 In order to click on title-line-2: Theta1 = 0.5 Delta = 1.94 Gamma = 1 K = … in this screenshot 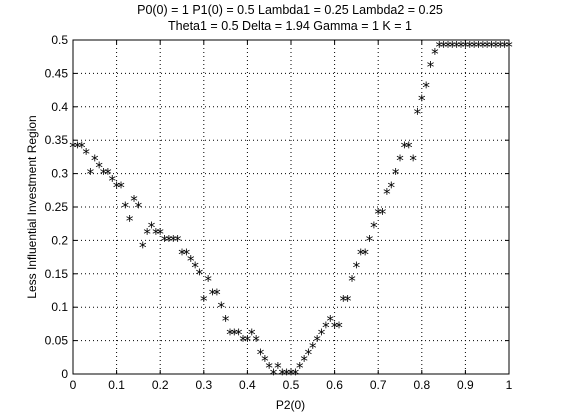, I will do `click(290, 26)`.